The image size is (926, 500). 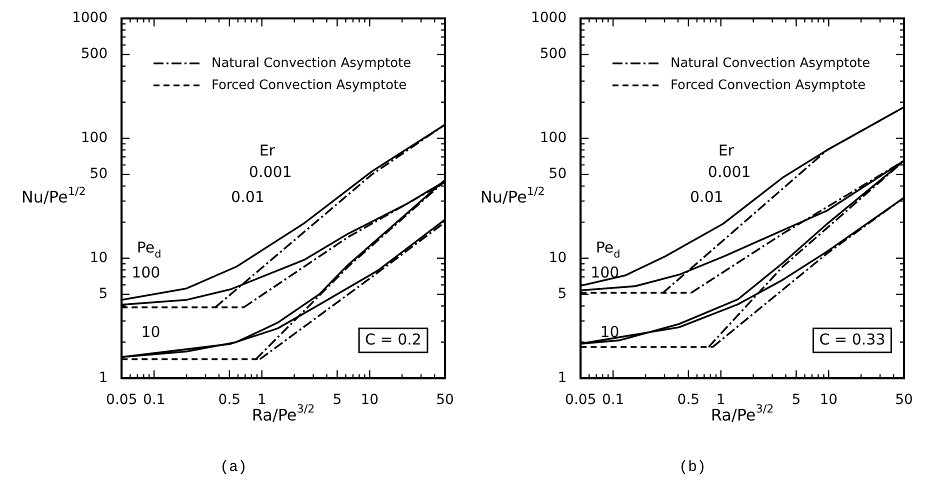 I want to click on annotation: C = 0.33, so click(x=852, y=339).